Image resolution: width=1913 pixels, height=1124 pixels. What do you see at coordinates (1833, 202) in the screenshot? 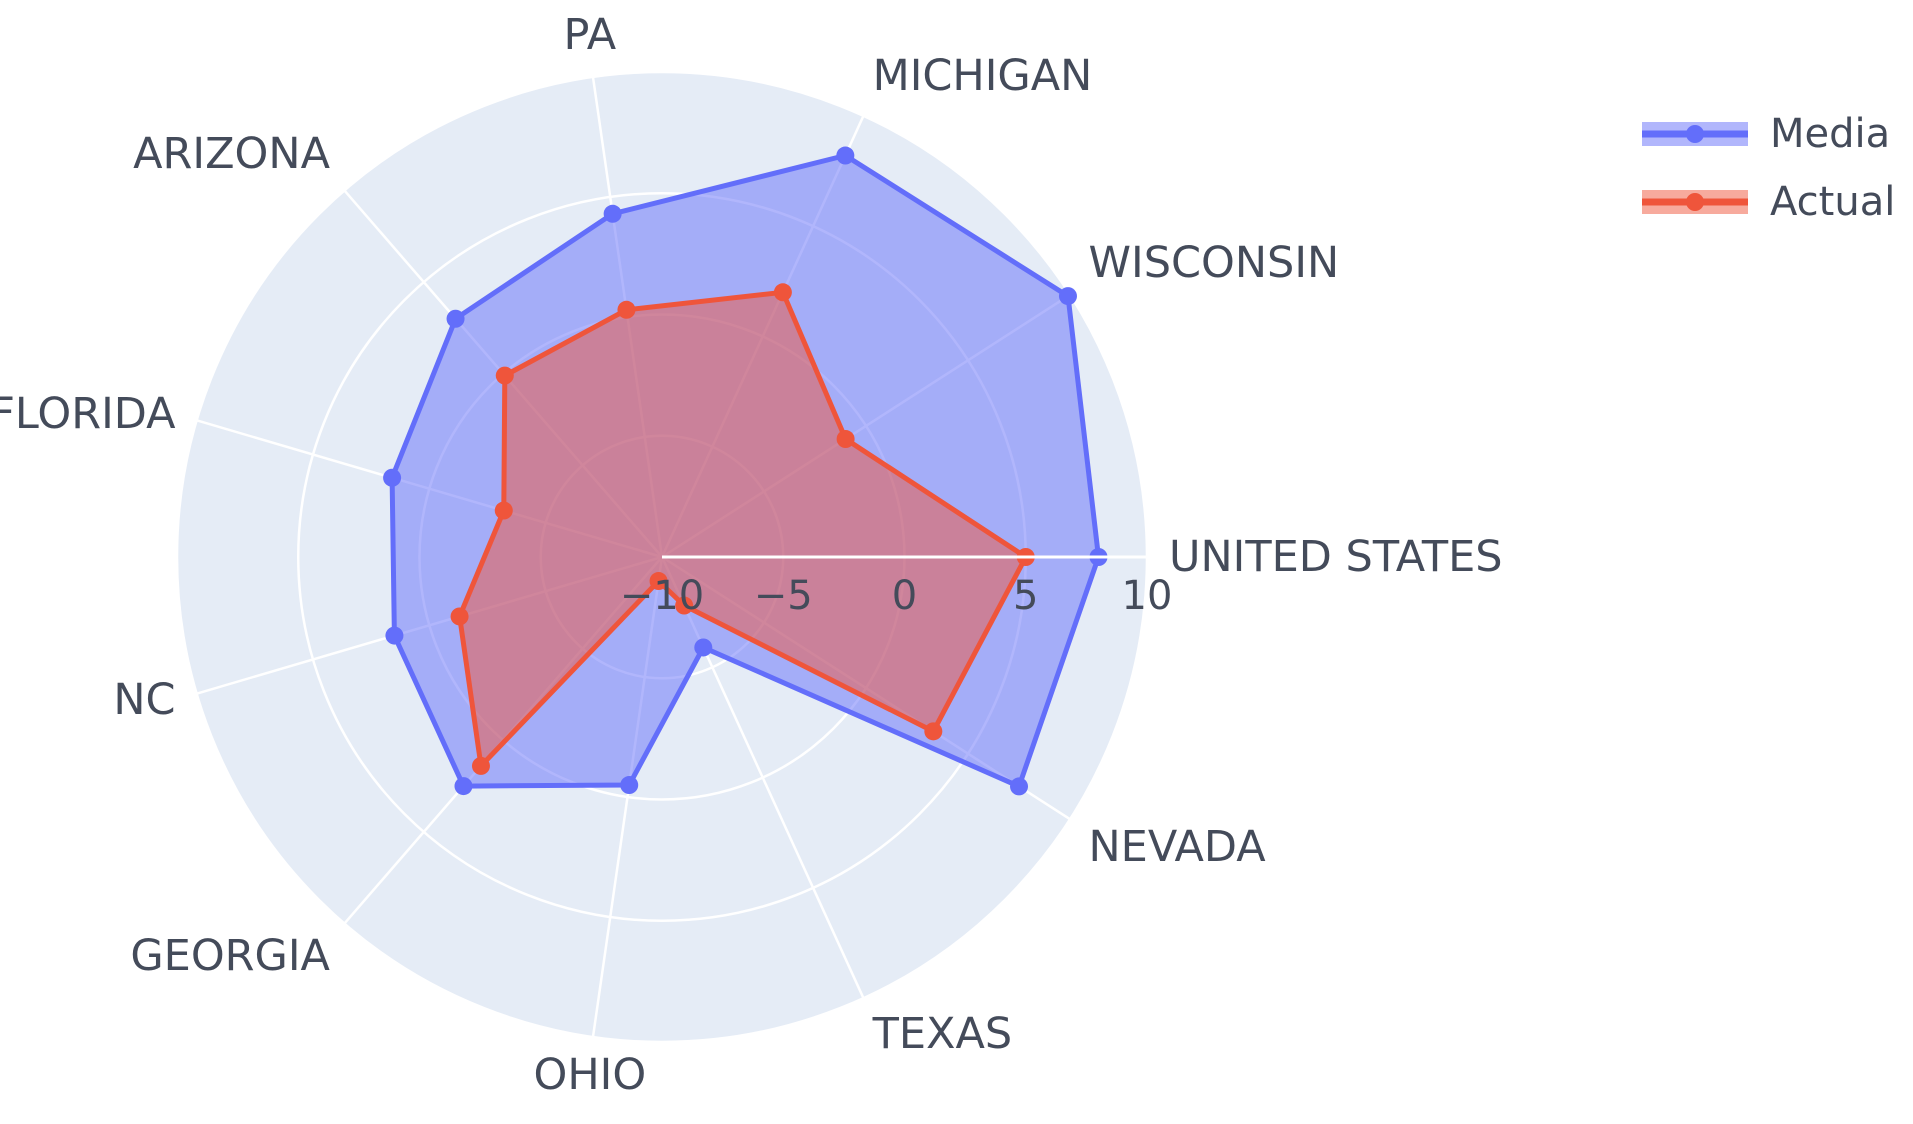
I see `legend-label-actual: Actual` at bounding box center [1833, 202].